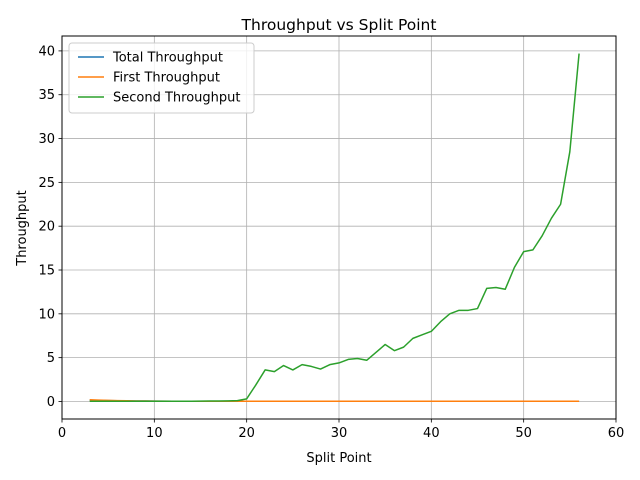 The image size is (640, 480). Describe the element at coordinates (154, 433) in the screenshot. I see `x-tick-label: 10` at that location.